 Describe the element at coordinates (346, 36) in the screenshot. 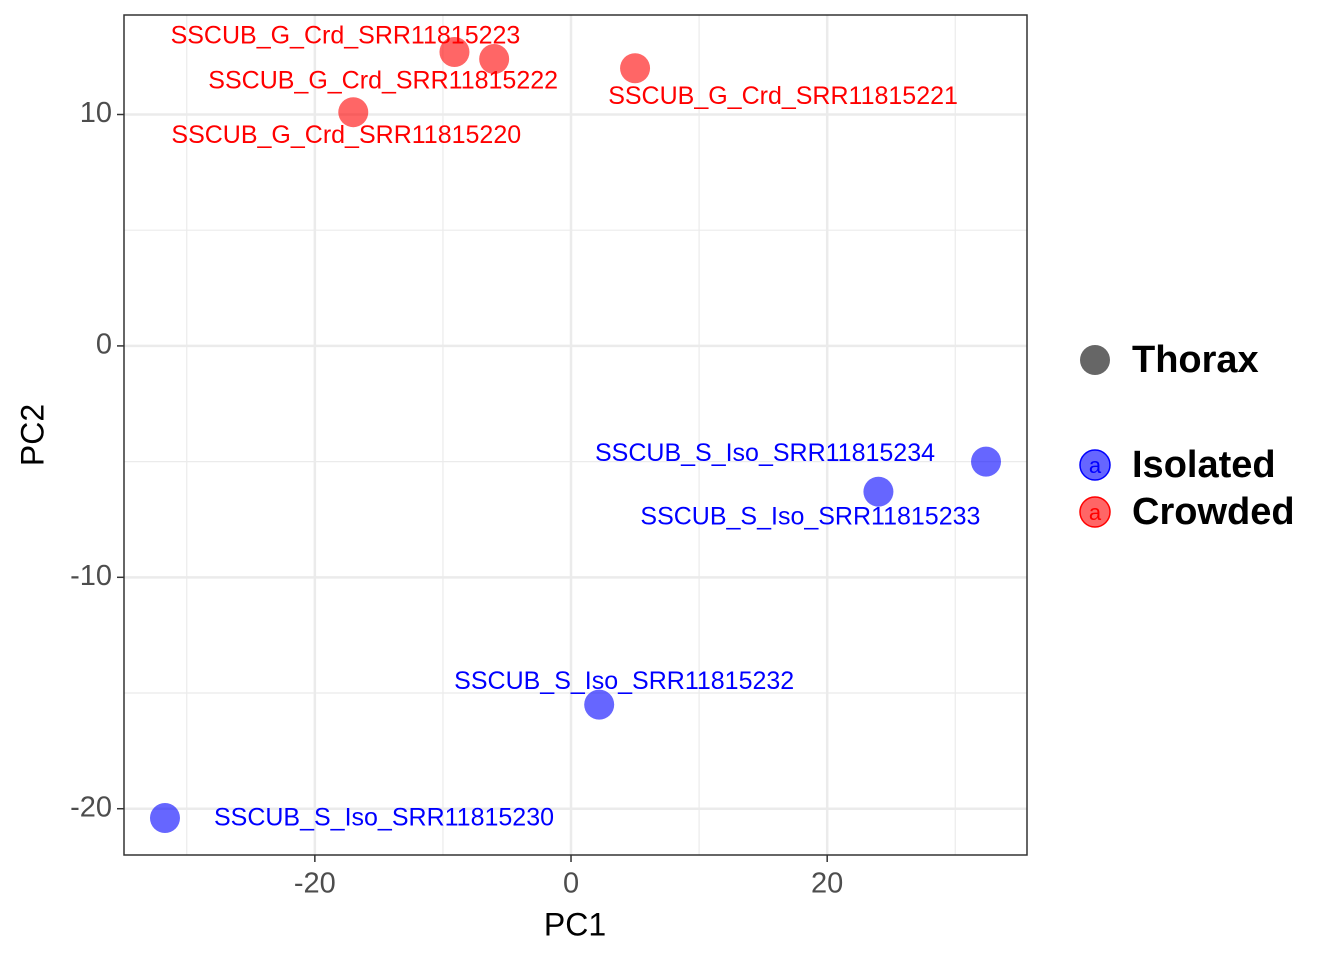

I see `point-label: SSCUB_G_Crd_SRR11815223` at that location.